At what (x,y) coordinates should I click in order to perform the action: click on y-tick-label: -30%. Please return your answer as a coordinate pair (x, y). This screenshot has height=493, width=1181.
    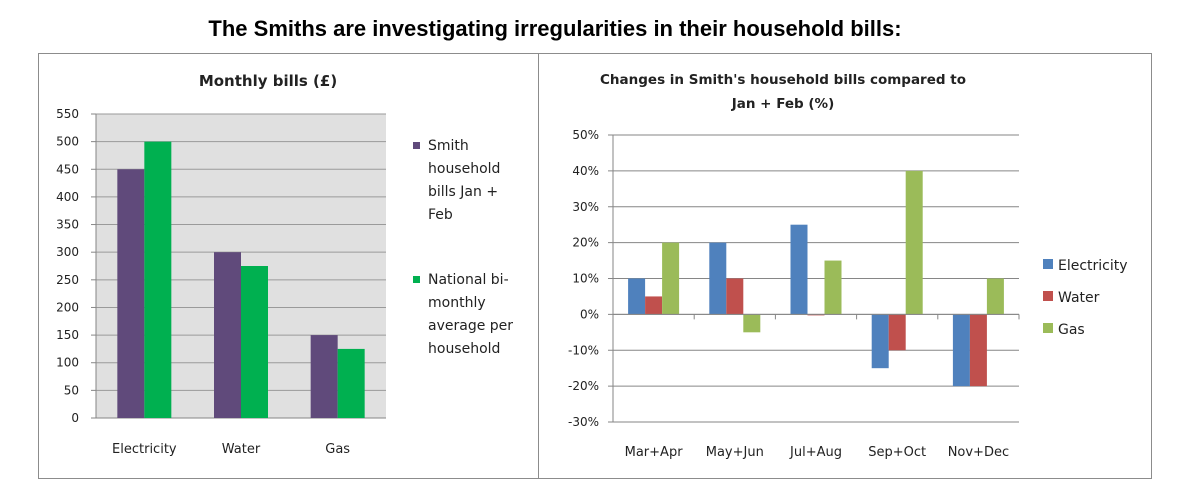
    Looking at the image, I should click on (583, 422).